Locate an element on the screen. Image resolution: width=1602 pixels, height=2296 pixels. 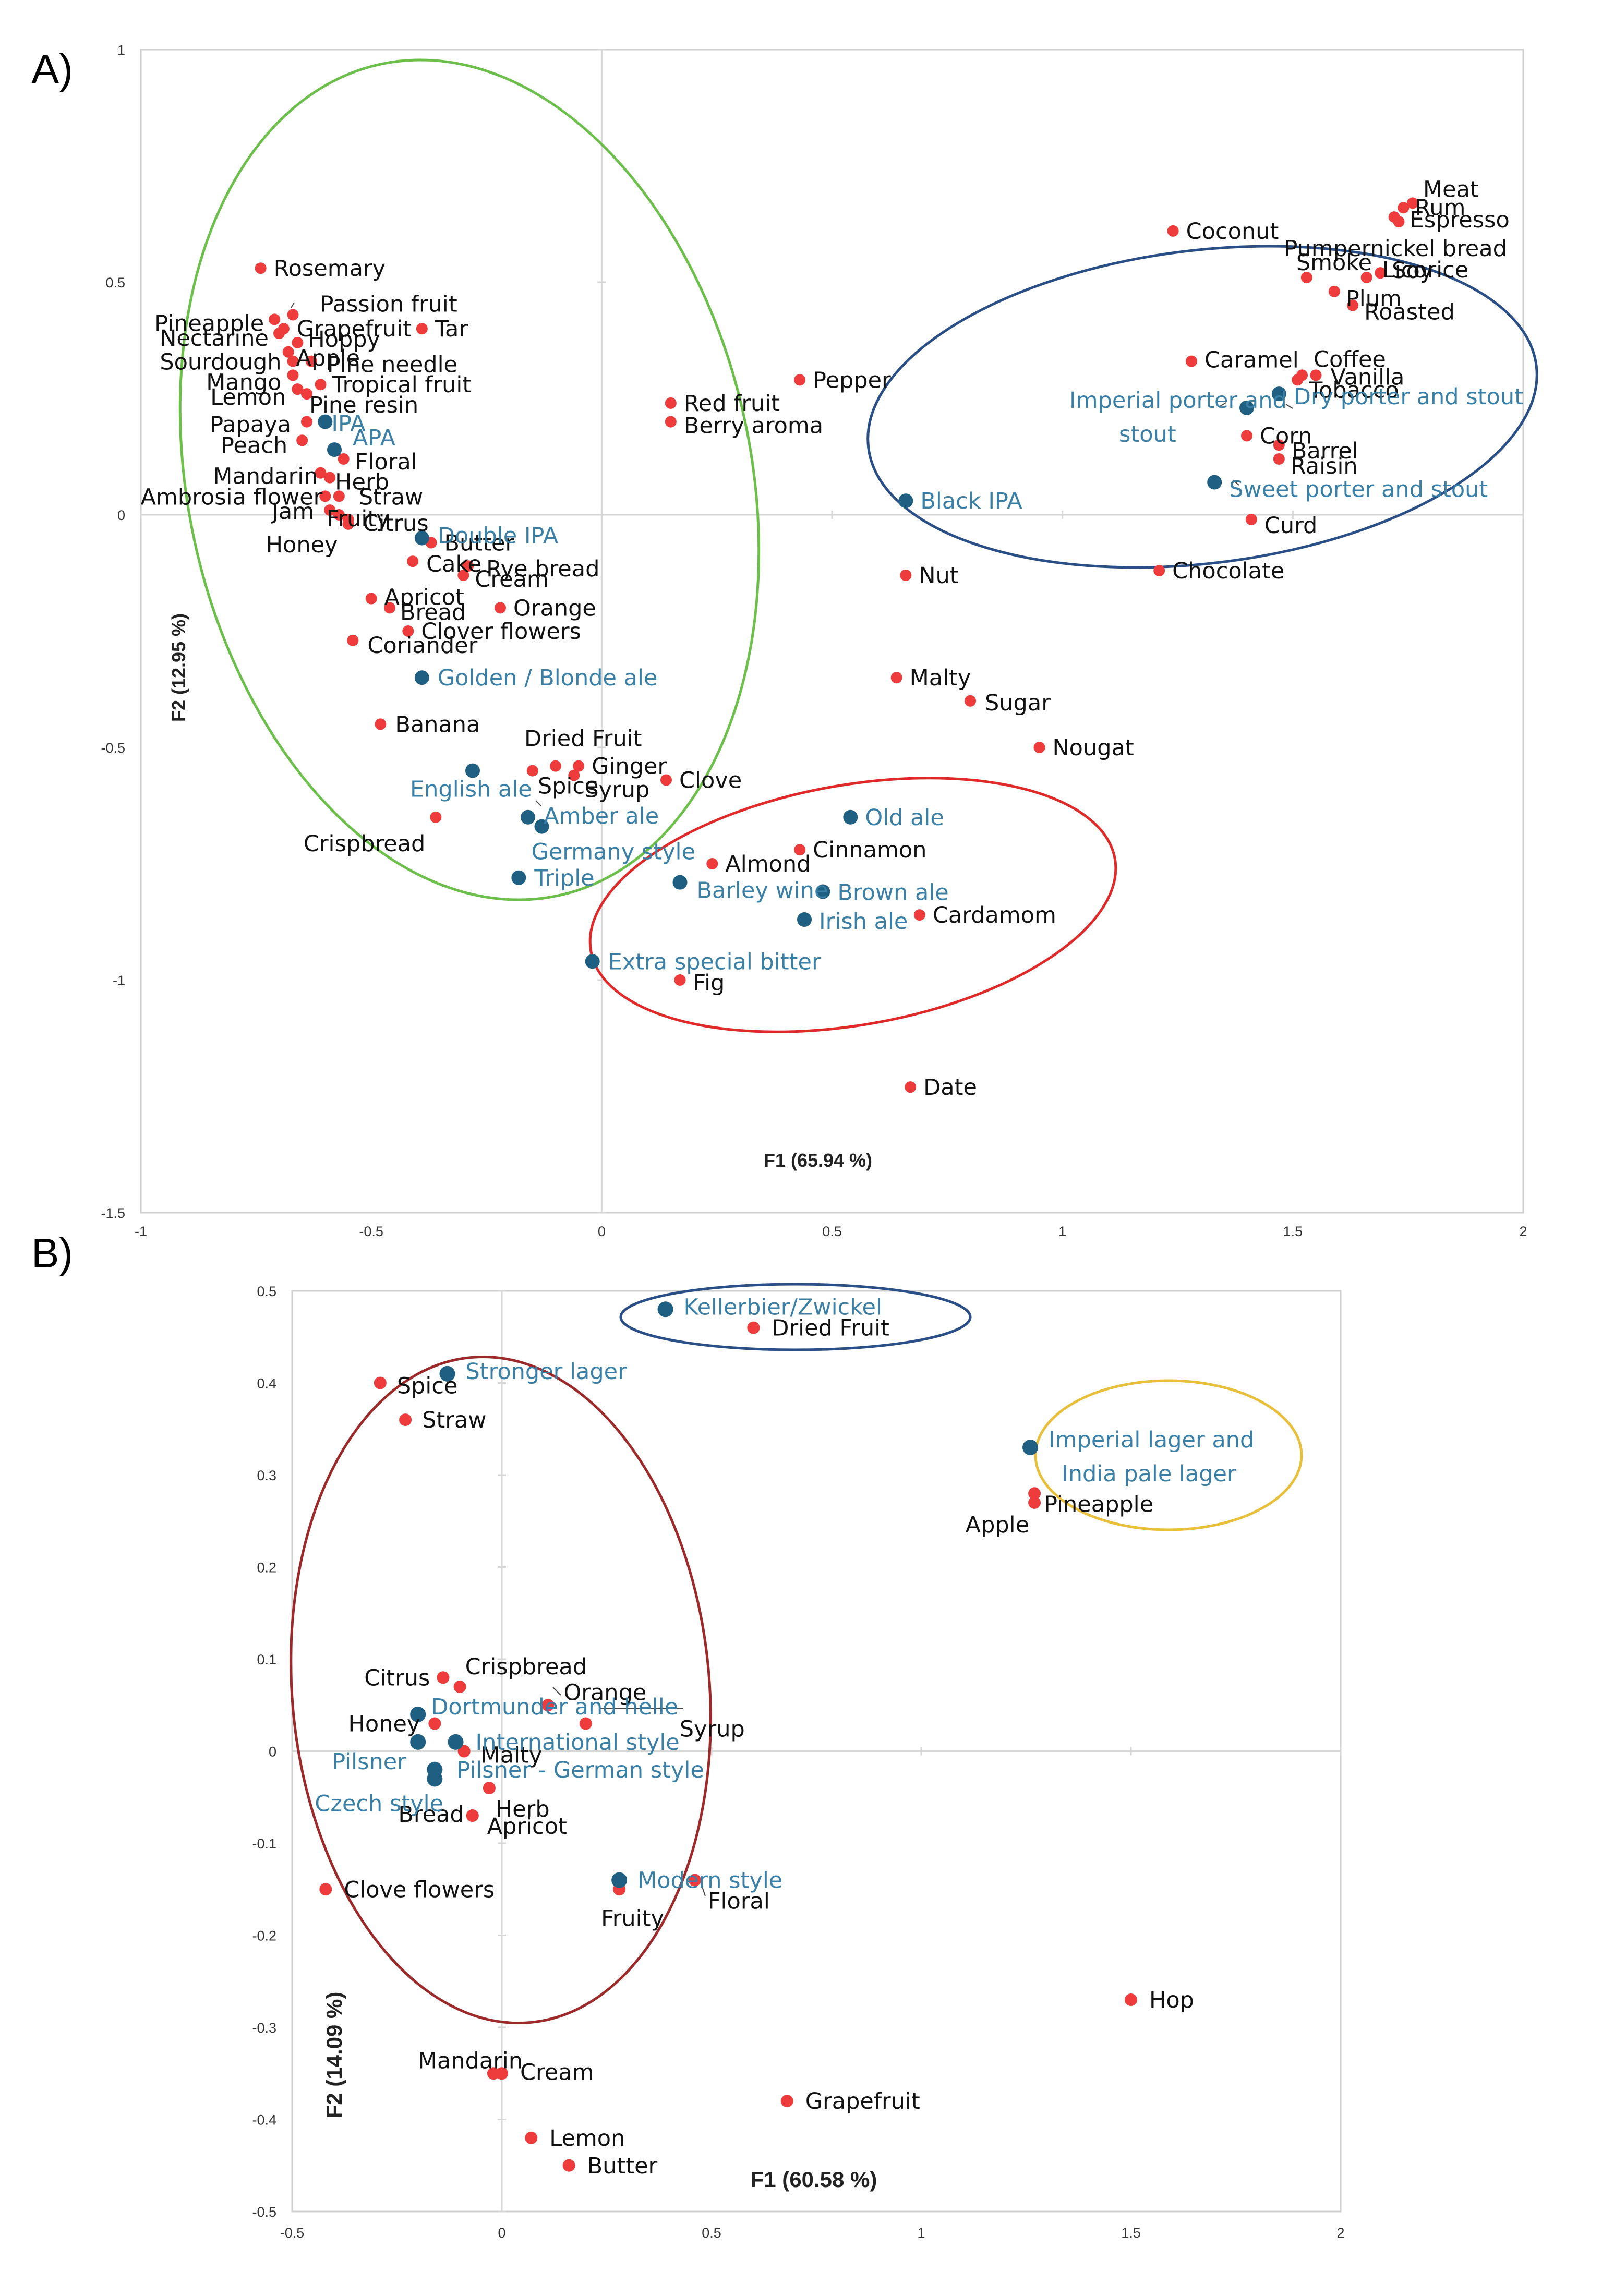
label-orange: Orange is located at coordinates (554, 608).